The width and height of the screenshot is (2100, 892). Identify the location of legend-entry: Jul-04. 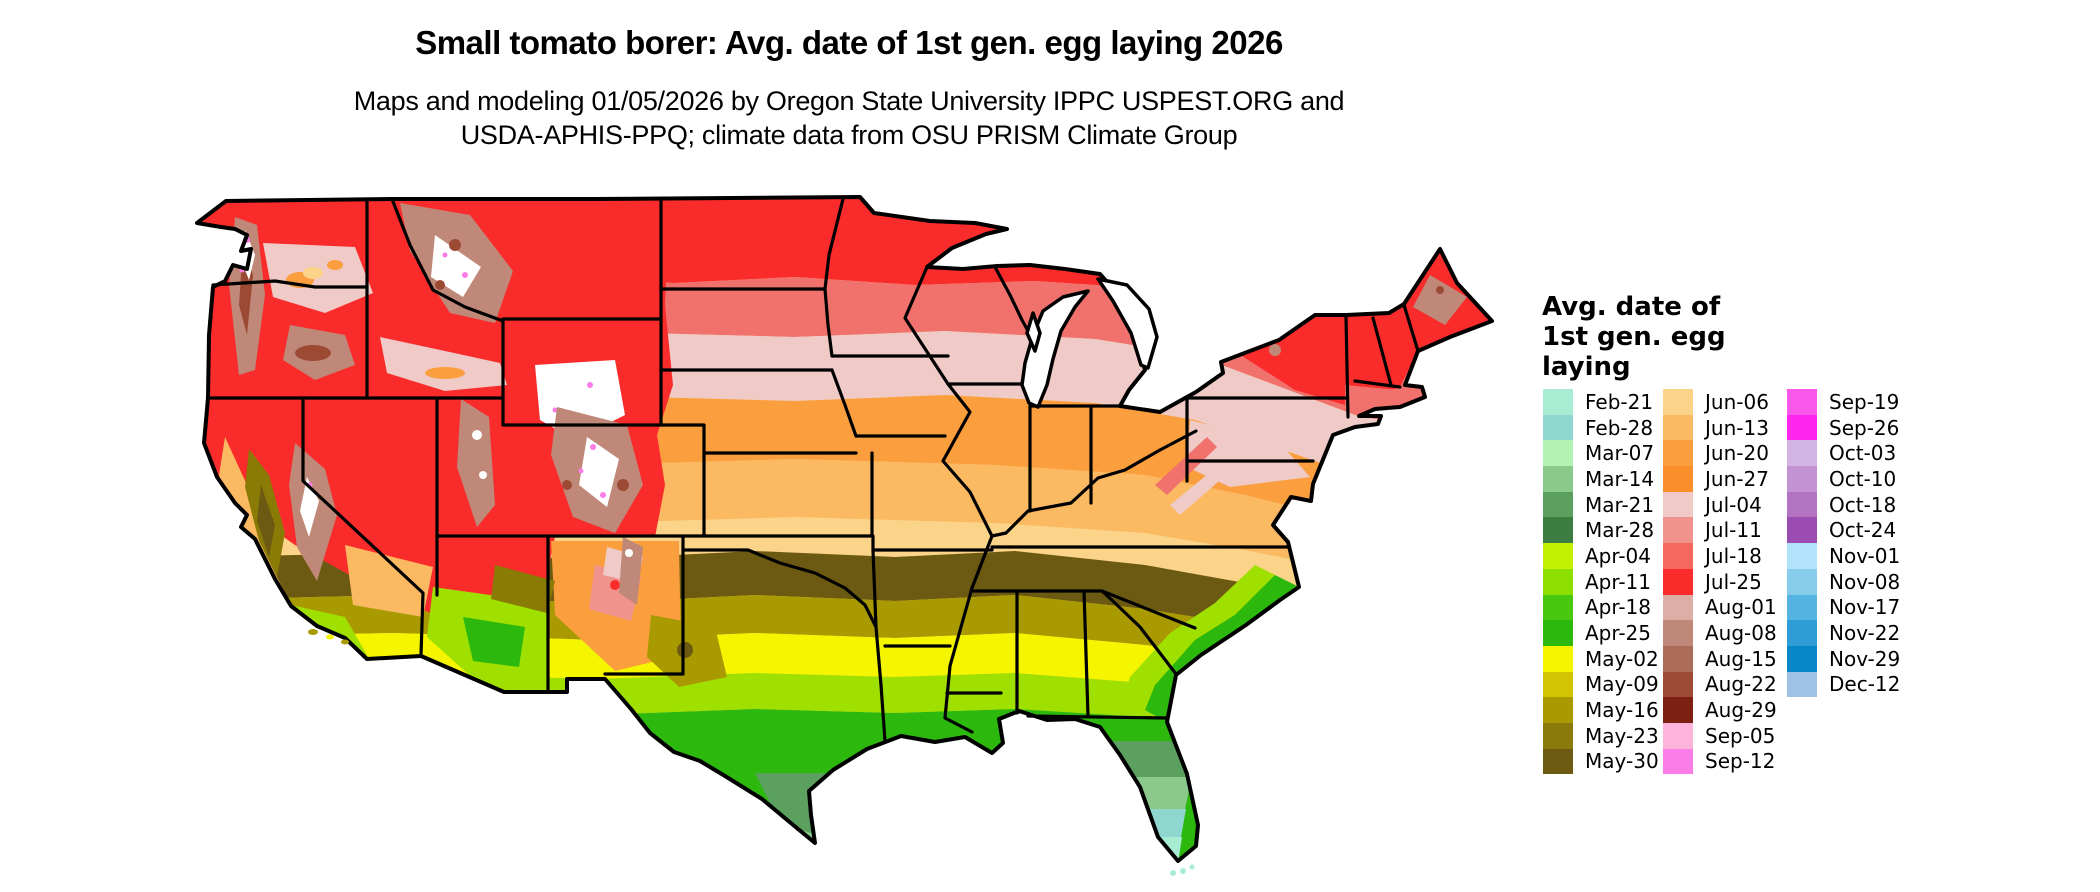
(1725, 504).